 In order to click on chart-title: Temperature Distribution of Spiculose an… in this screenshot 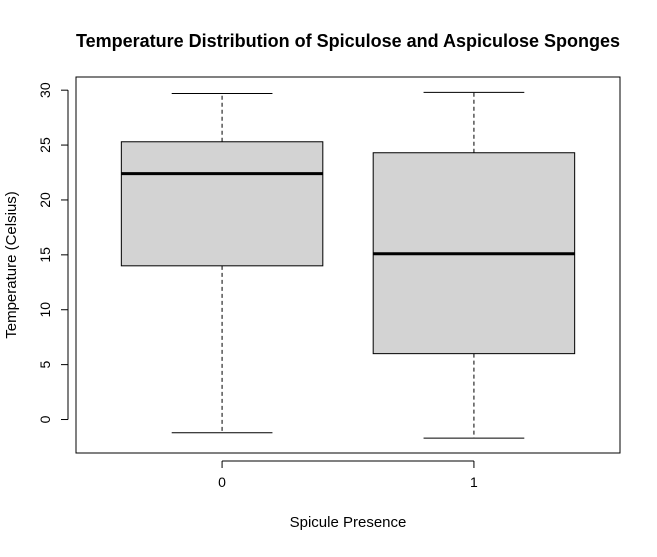, I will do `click(348, 41)`.